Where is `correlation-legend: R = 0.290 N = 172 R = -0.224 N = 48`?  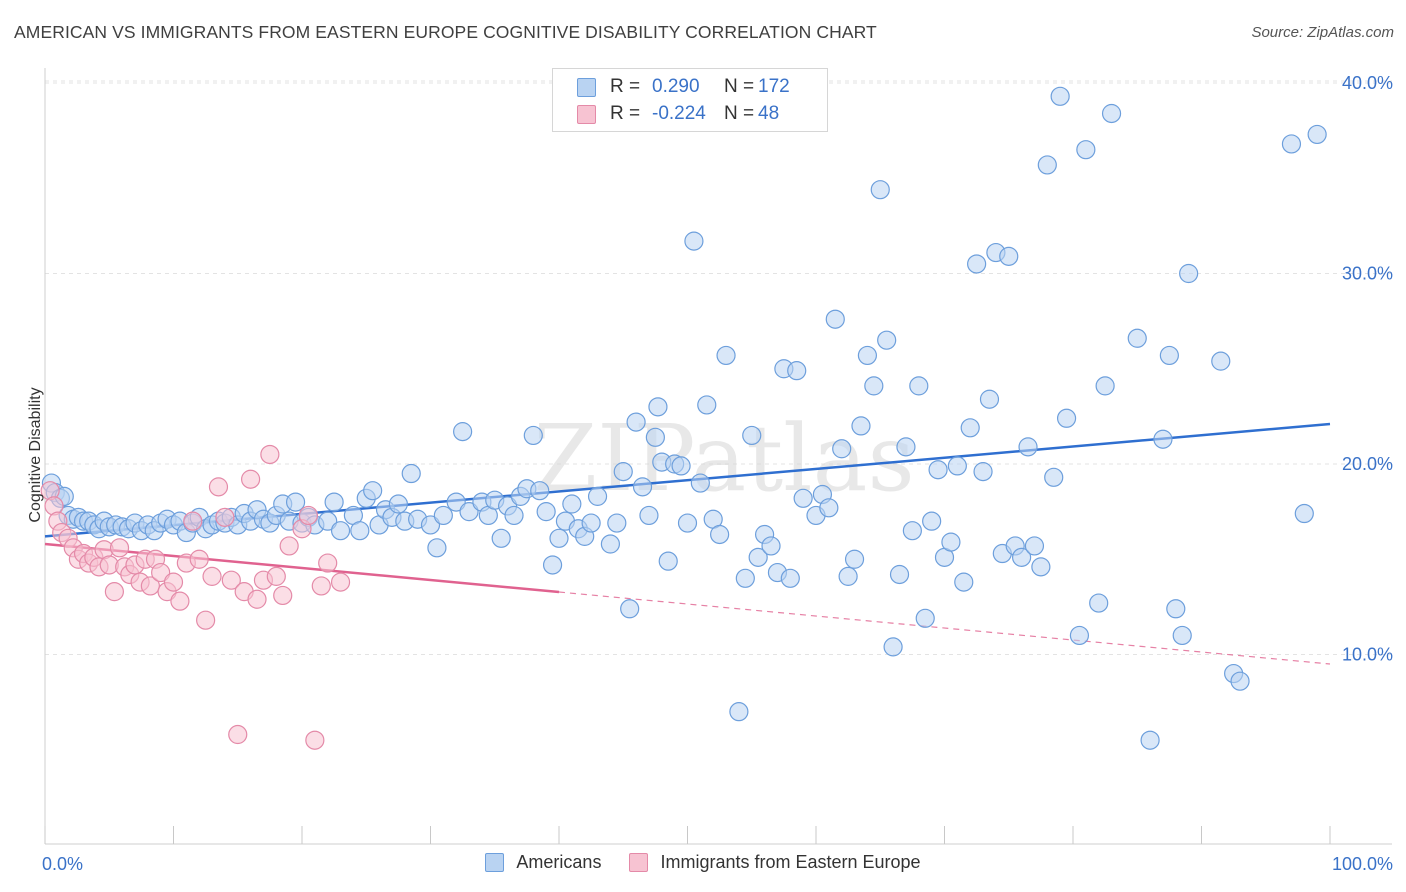
correlation-legend: R = 0.290 N = 172 R = -0.224 N = 48 is located at coordinates (690, 100).